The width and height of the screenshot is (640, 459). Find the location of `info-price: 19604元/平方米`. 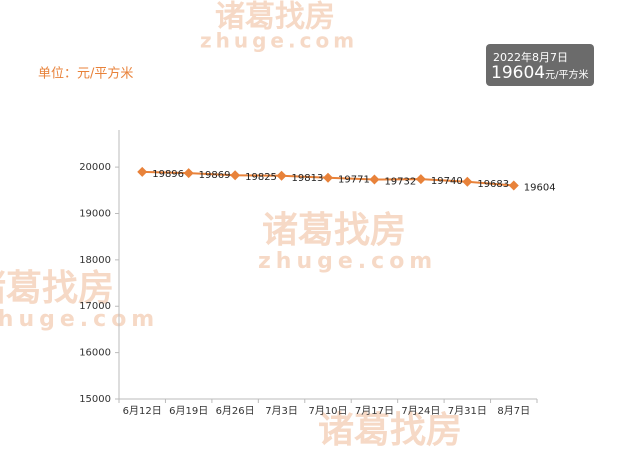

info-price: 19604元/平方米 is located at coordinates (539, 73).